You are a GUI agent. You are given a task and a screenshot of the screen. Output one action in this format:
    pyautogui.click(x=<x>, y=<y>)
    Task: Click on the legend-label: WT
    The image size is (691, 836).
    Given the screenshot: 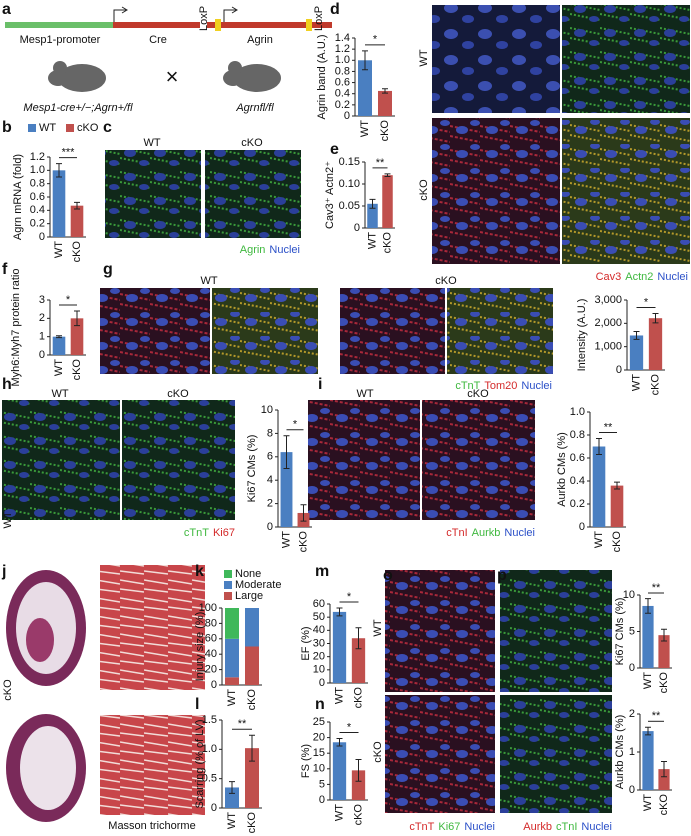 What is the action you would take?
    pyautogui.click(x=47, y=128)
    